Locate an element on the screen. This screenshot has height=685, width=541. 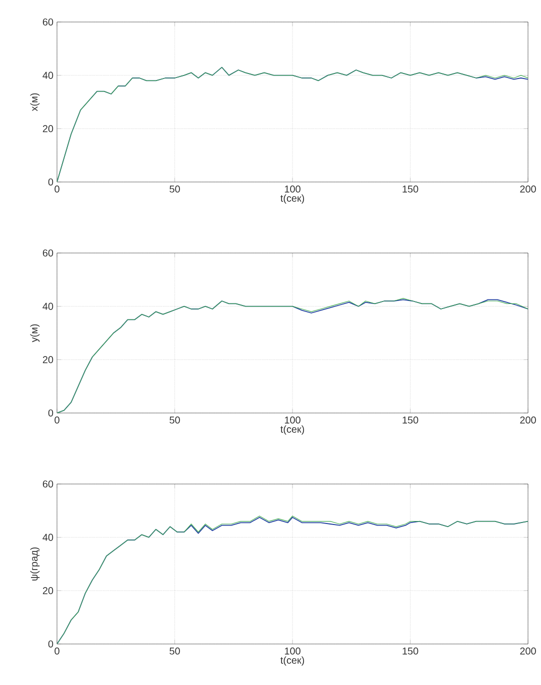
y-axis-title: x(м) is located at coordinates (35, 102).